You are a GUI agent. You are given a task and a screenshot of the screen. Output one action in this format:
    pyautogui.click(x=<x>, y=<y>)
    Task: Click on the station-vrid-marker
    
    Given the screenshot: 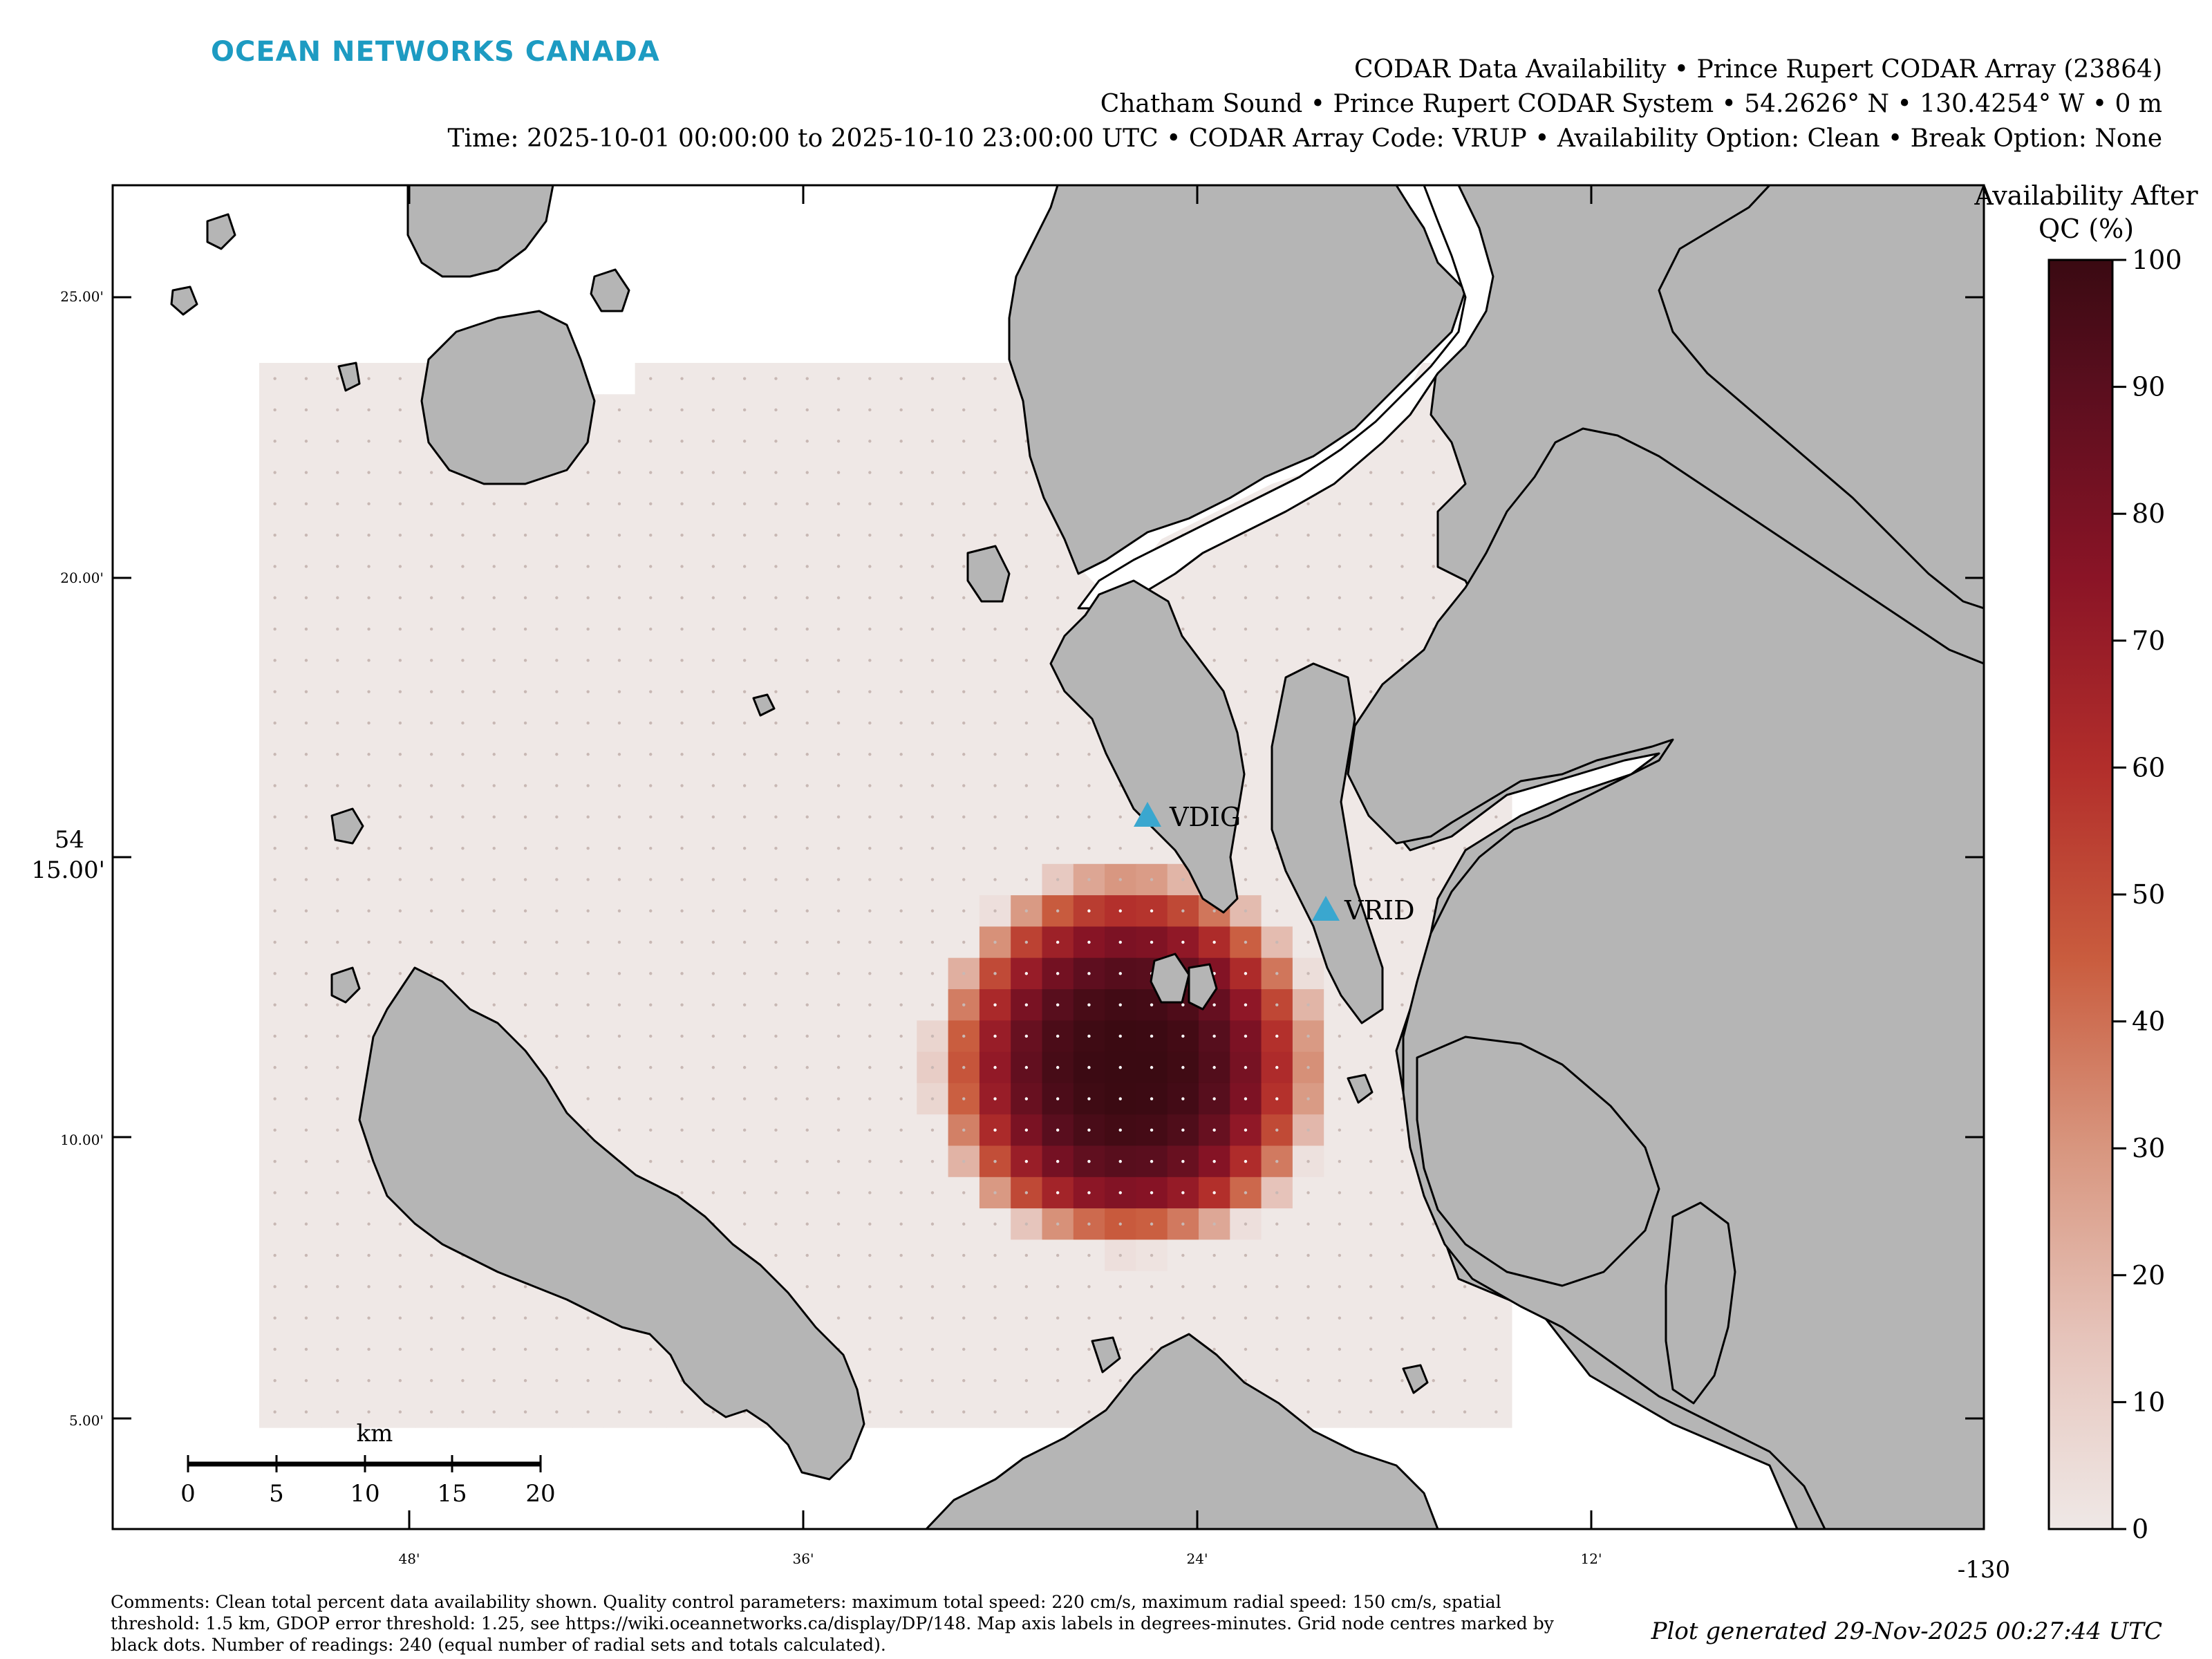 What is the action you would take?
    pyautogui.click(x=1326, y=908)
    